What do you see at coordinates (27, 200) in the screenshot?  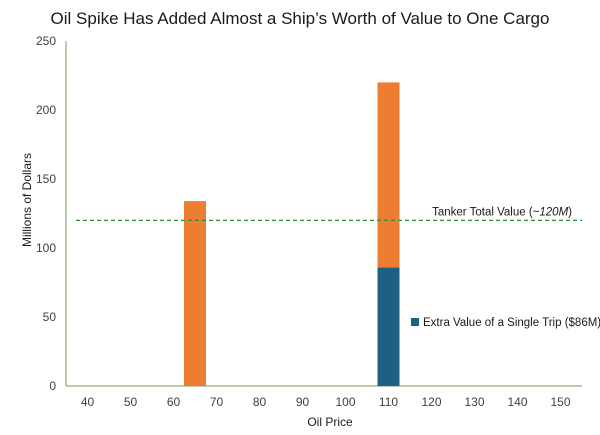 I see `y-axis-label: Millions of Dollars` at bounding box center [27, 200].